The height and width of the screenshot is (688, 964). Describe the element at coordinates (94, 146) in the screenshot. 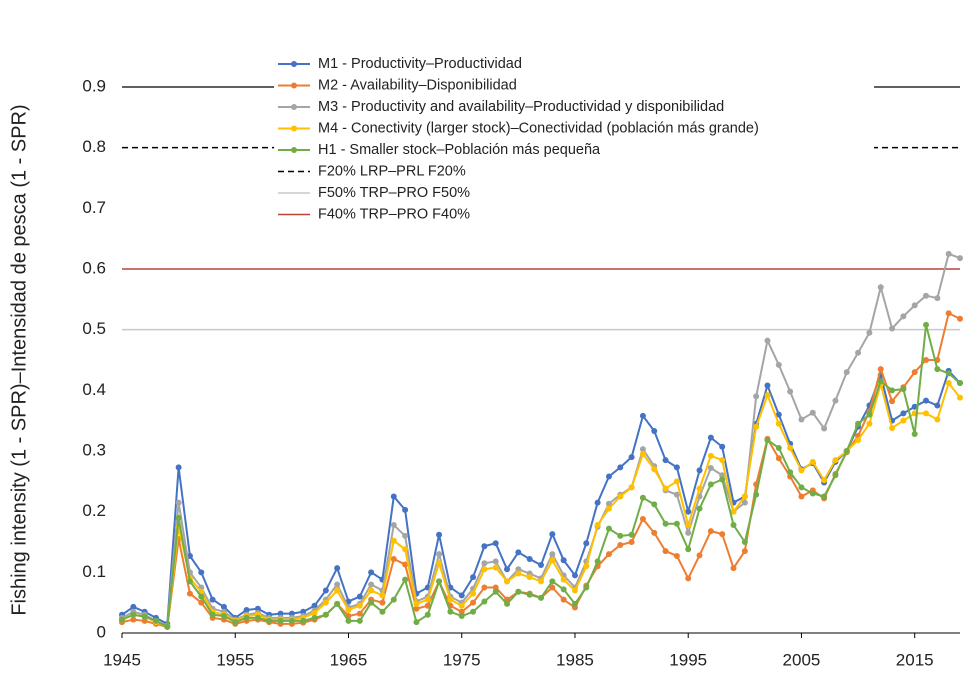

I see `y-tick-label: 0.8` at that location.